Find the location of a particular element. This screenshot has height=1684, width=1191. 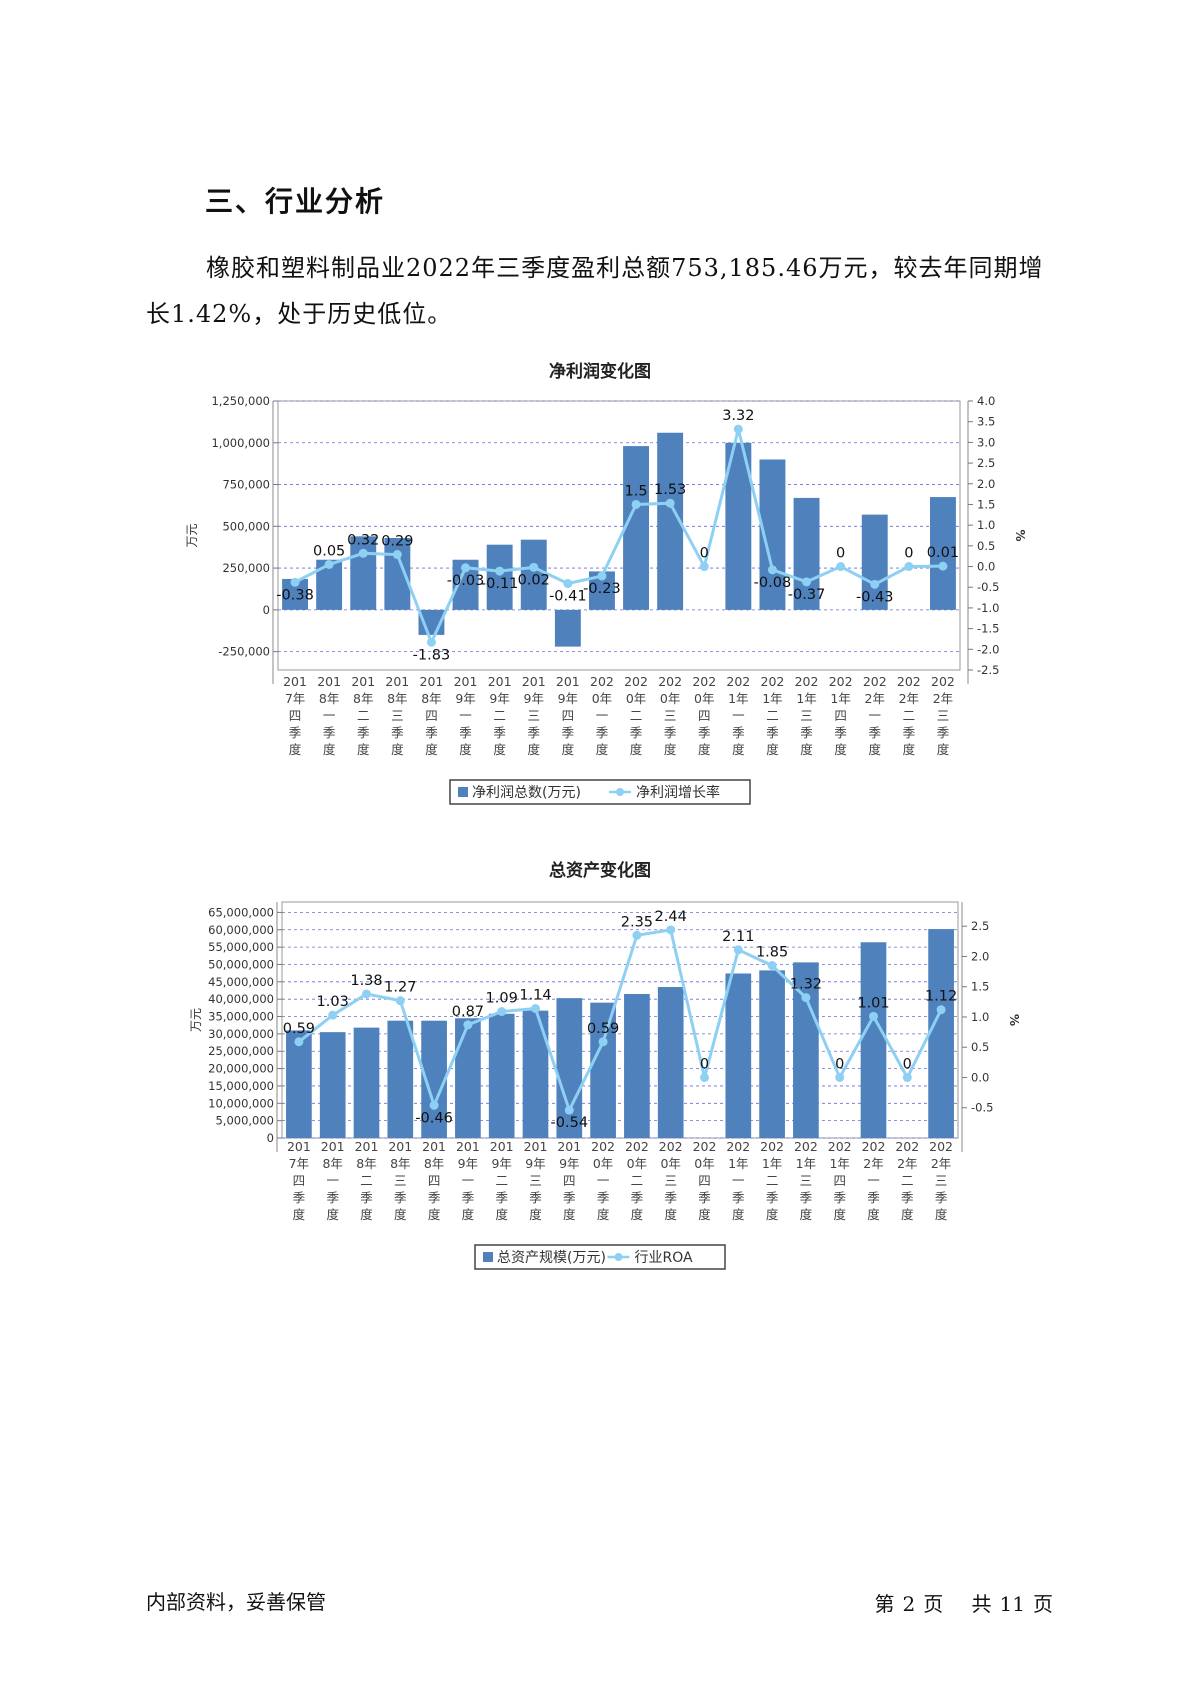

chart-legend: 净利润总数(万元) 净利润增长率 is located at coordinates (600, 792).